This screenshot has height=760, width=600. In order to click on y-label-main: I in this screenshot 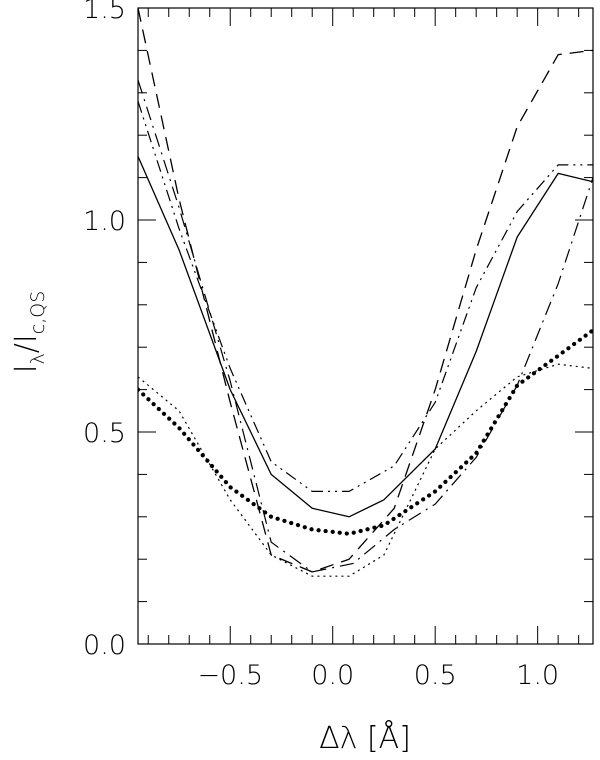, I will do `click(26, 368)`.